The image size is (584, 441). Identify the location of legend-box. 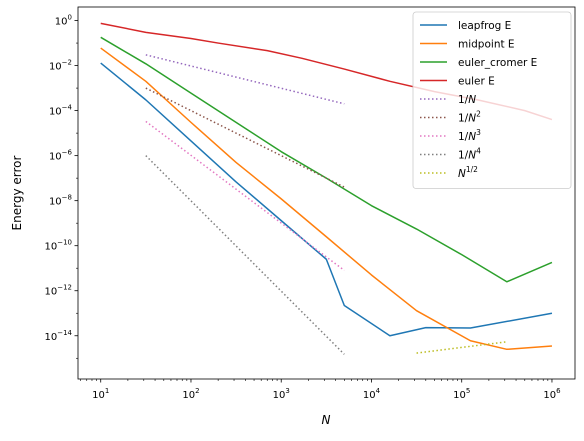
(492, 100).